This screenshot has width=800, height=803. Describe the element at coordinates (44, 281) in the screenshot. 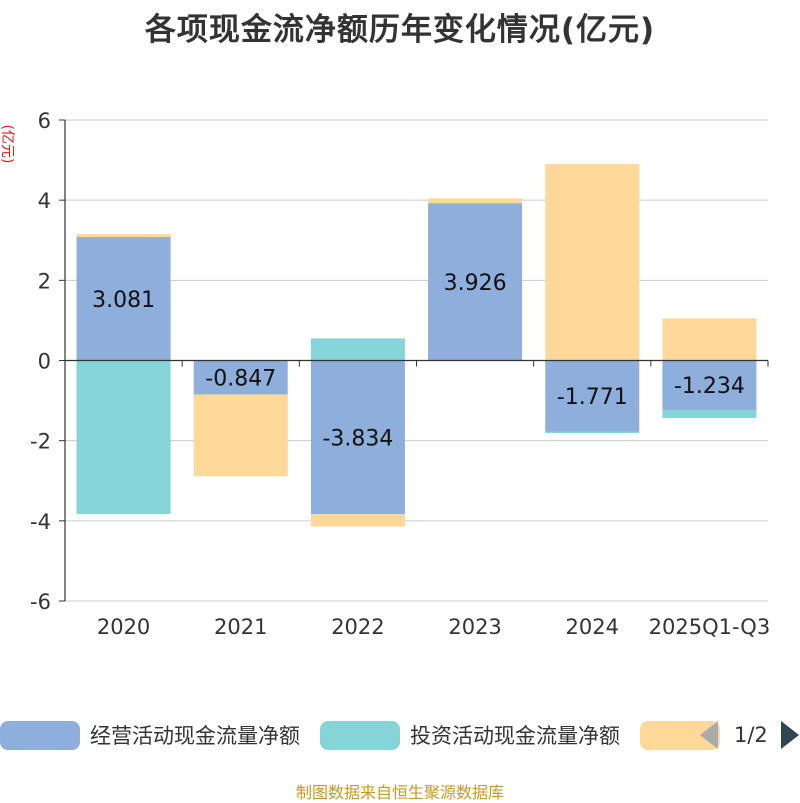

I see `y-tick-label: 2` at that location.